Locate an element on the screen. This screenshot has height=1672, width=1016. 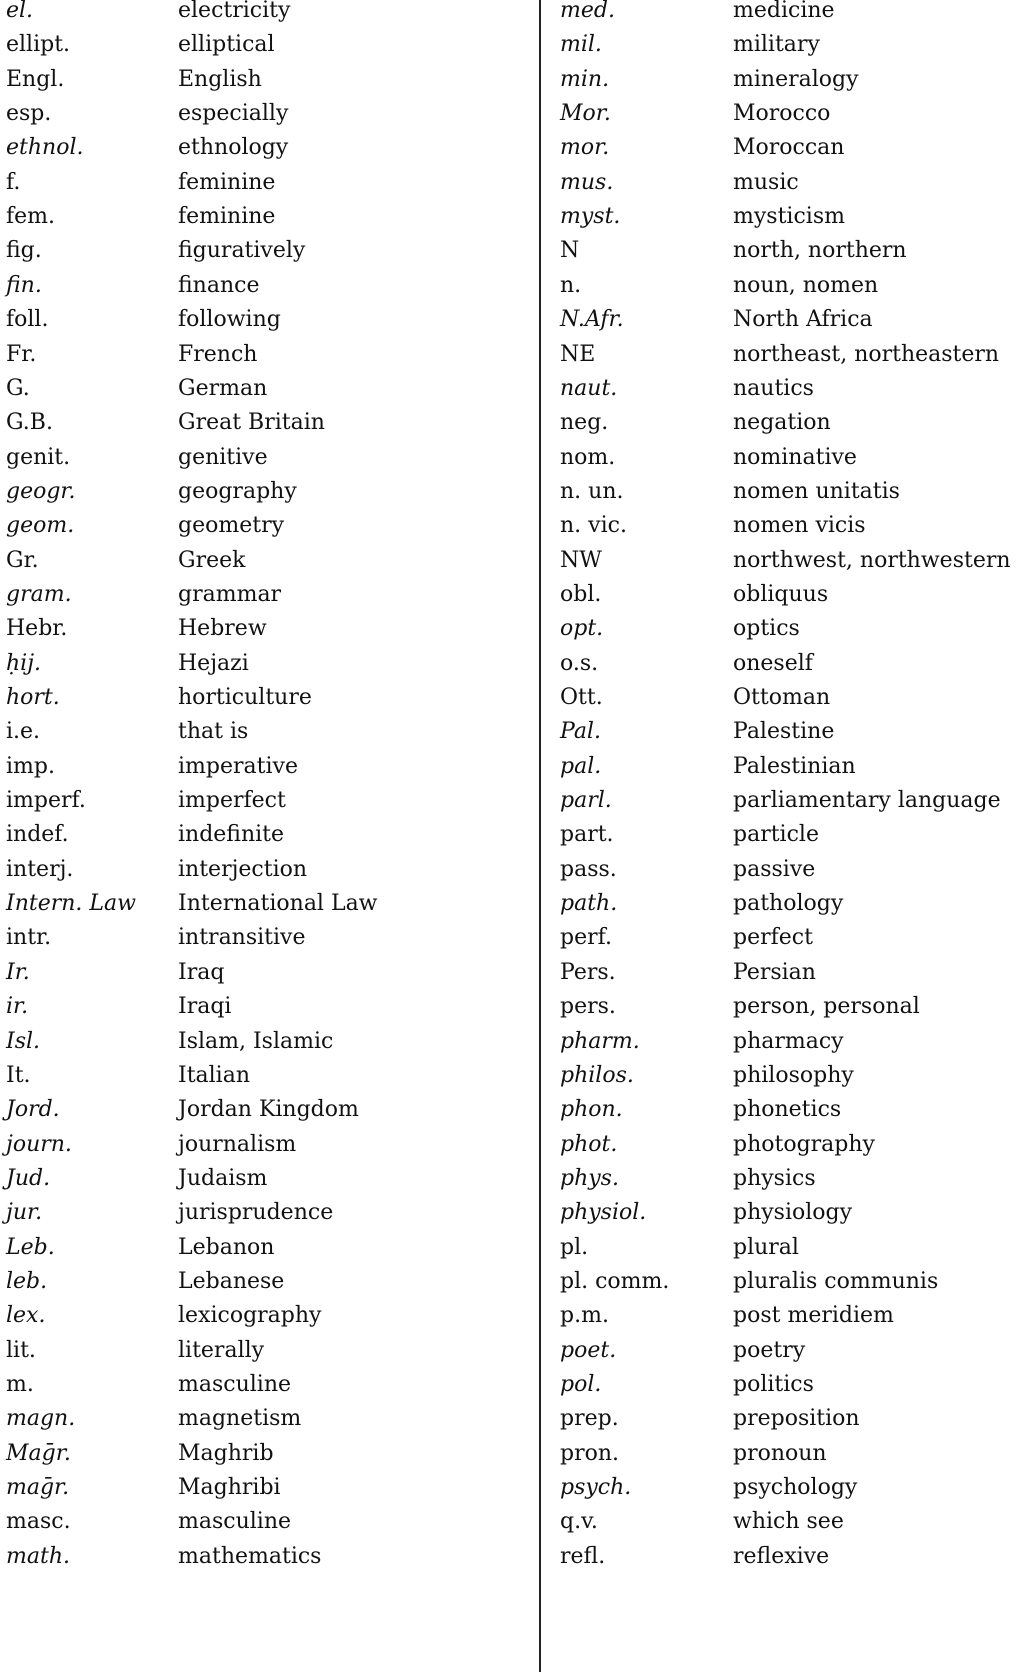
abbreviation: ethnol. is located at coordinates (45, 148).